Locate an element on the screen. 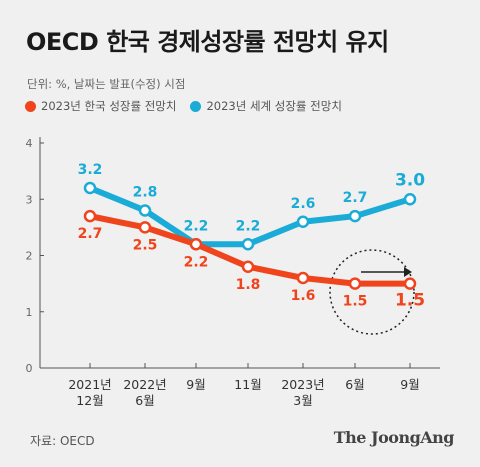 This screenshot has width=480, height=467. legend-item-korea: 2023년 한국 성장률 전망치 is located at coordinates (100, 106).